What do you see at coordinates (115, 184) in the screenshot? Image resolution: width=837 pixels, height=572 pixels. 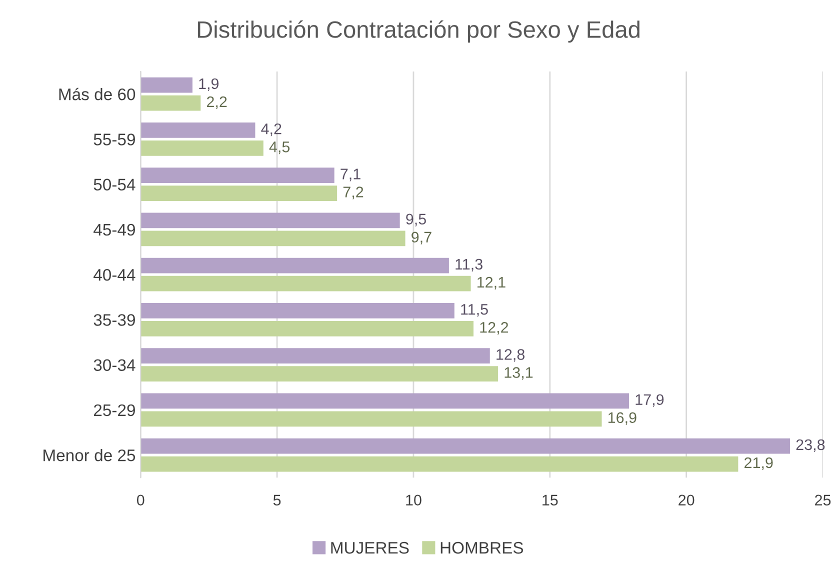 I see `y-tick-label: 50-54` at bounding box center [115, 184].